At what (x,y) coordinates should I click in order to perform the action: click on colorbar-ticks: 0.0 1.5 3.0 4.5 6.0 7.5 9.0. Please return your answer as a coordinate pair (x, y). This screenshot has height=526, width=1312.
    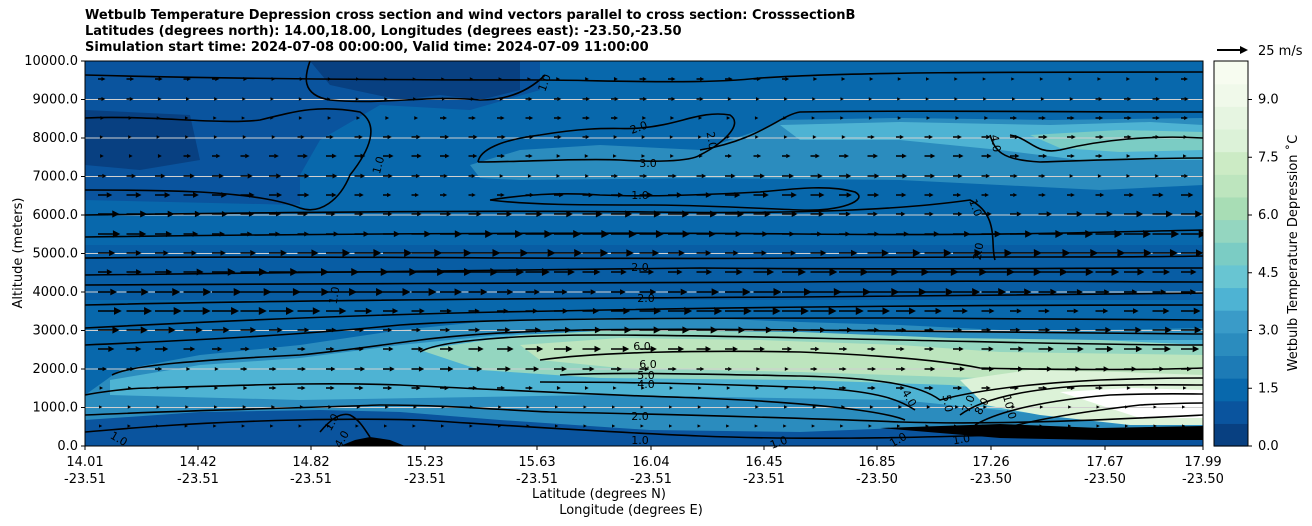
    Looking at the image, I should click on (1263, 273).